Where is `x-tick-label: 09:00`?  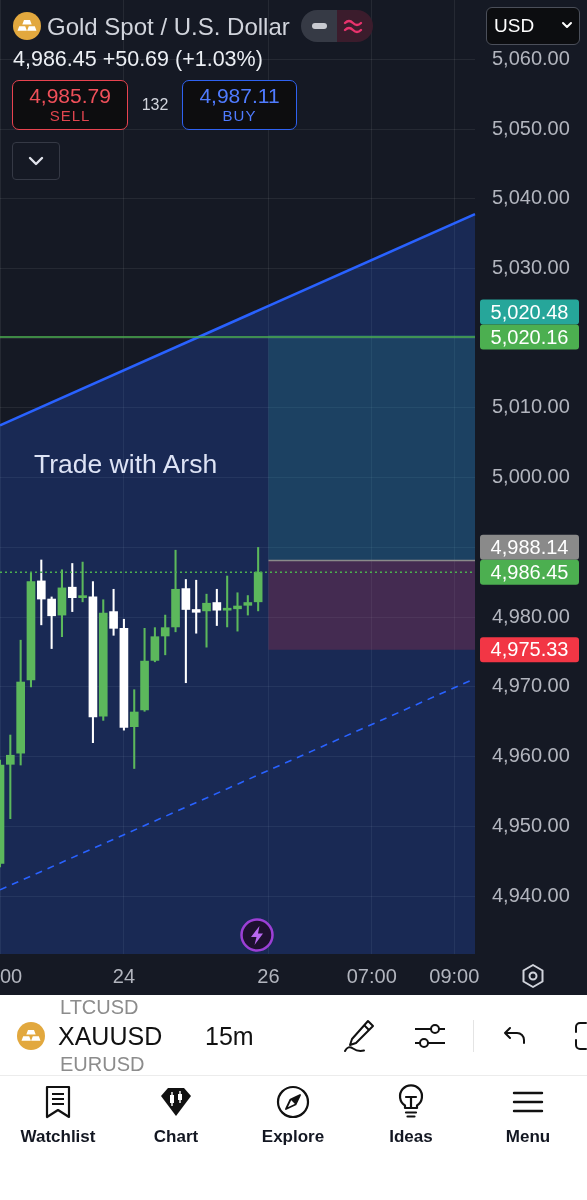
x-tick-label: 09:00 is located at coordinates (454, 975).